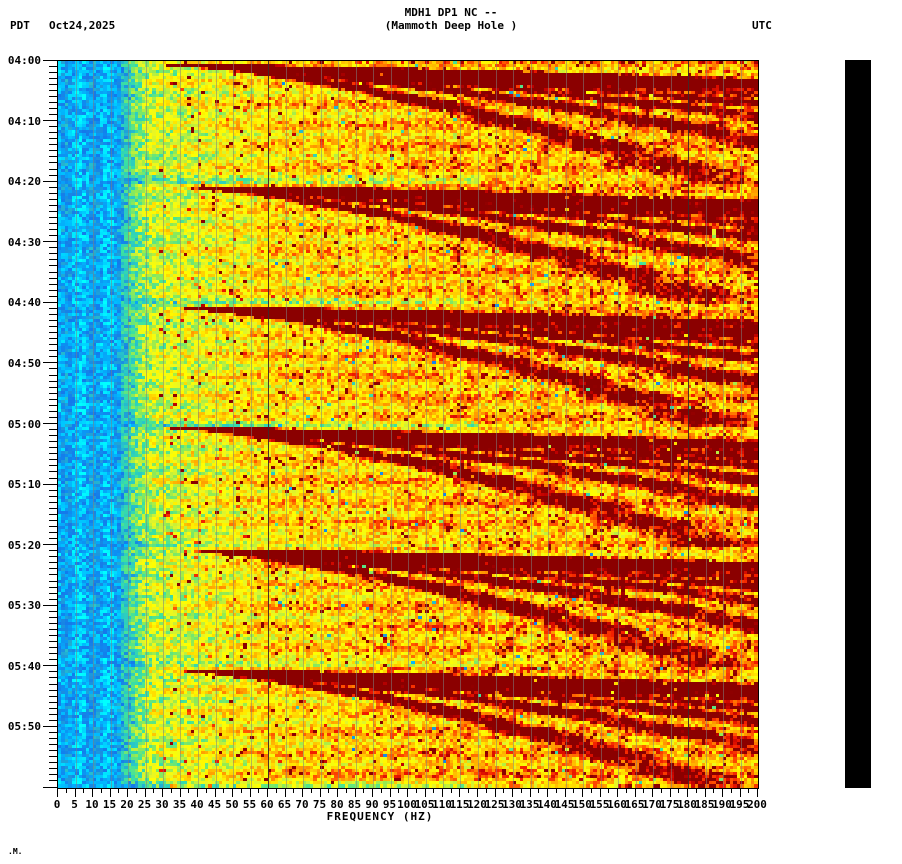 The width and height of the screenshot is (902, 864). Describe the element at coordinates (757, 804) in the screenshot. I see `freq-label: 200` at that location.